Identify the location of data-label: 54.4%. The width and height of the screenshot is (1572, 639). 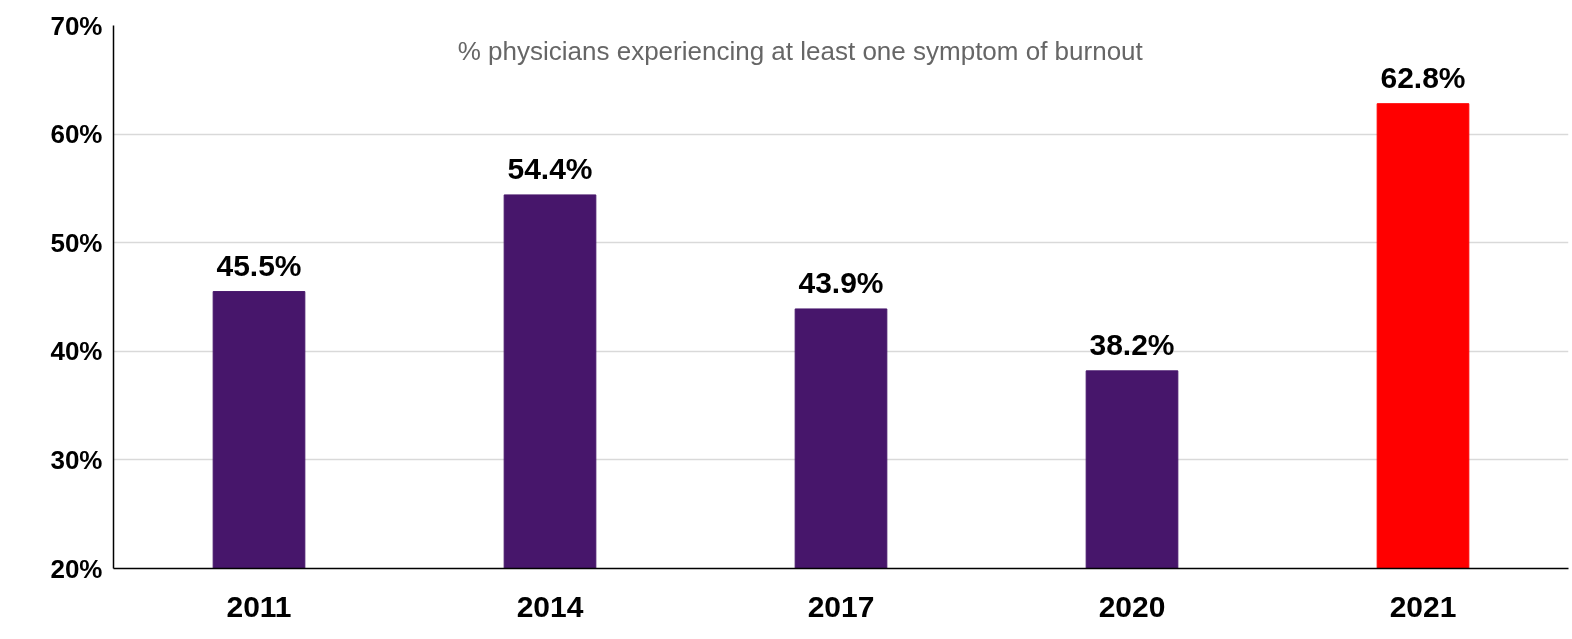
(550, 168).